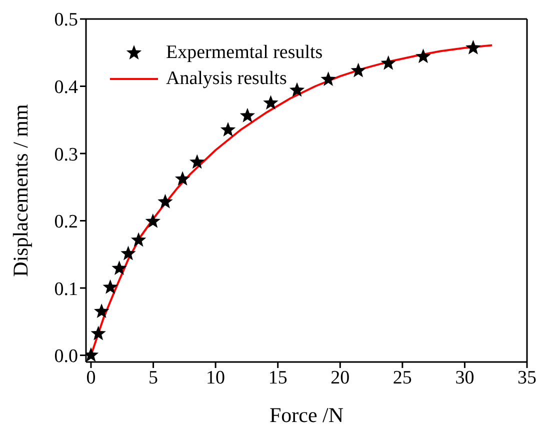 The image size is (538, 434). What do you see at coordinates (216, 377) in the screenshot?
I see `x-tick-label: 10` at bounding box center [216, 377].